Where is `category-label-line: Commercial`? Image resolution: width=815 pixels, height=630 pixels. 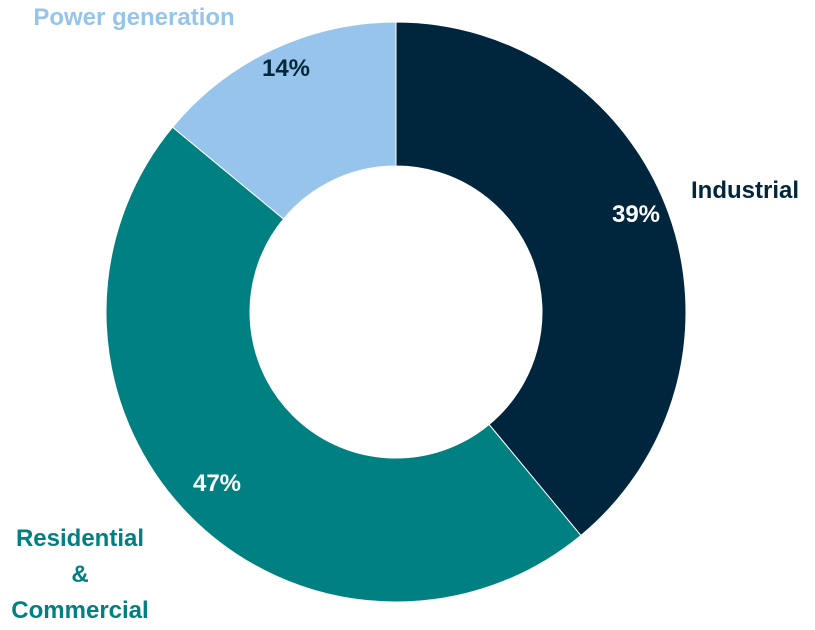
category-label-line: Commercial is located at coordinates (79, 610).